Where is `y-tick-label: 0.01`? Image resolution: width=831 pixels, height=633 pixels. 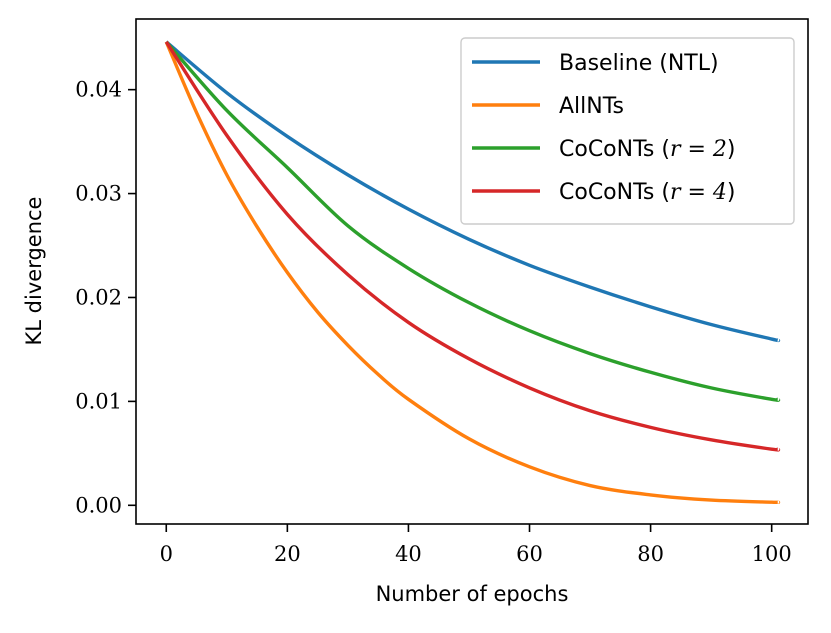
y-tick-label: 0.01 is located at coordinates (98, 401).